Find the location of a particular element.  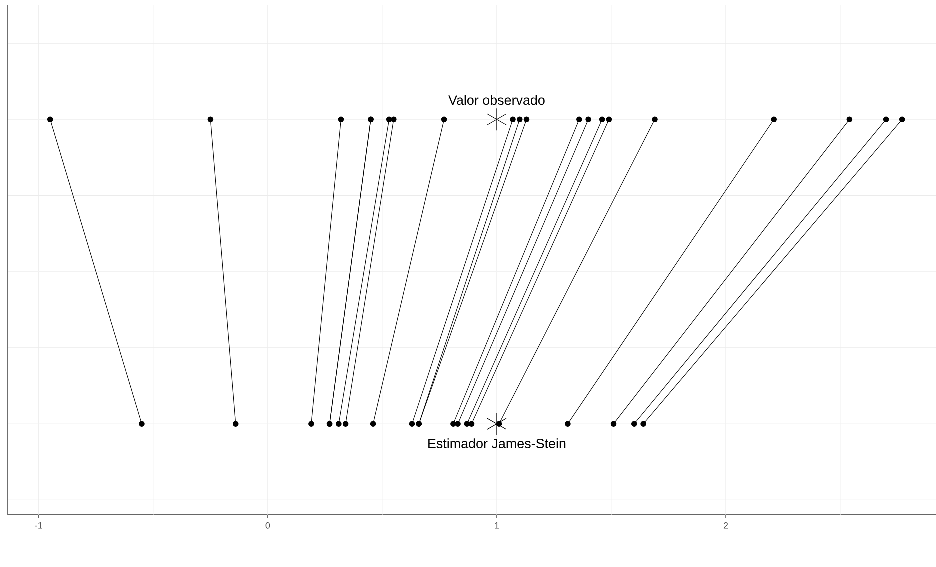

annotation: Valor observado is located at coordinates (496, 100).